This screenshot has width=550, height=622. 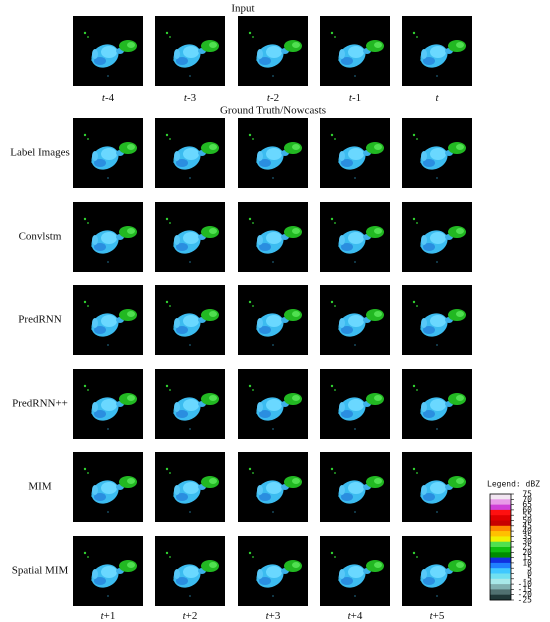 I want to click on legend-tick-label: -10, so click(x=525, y=584).